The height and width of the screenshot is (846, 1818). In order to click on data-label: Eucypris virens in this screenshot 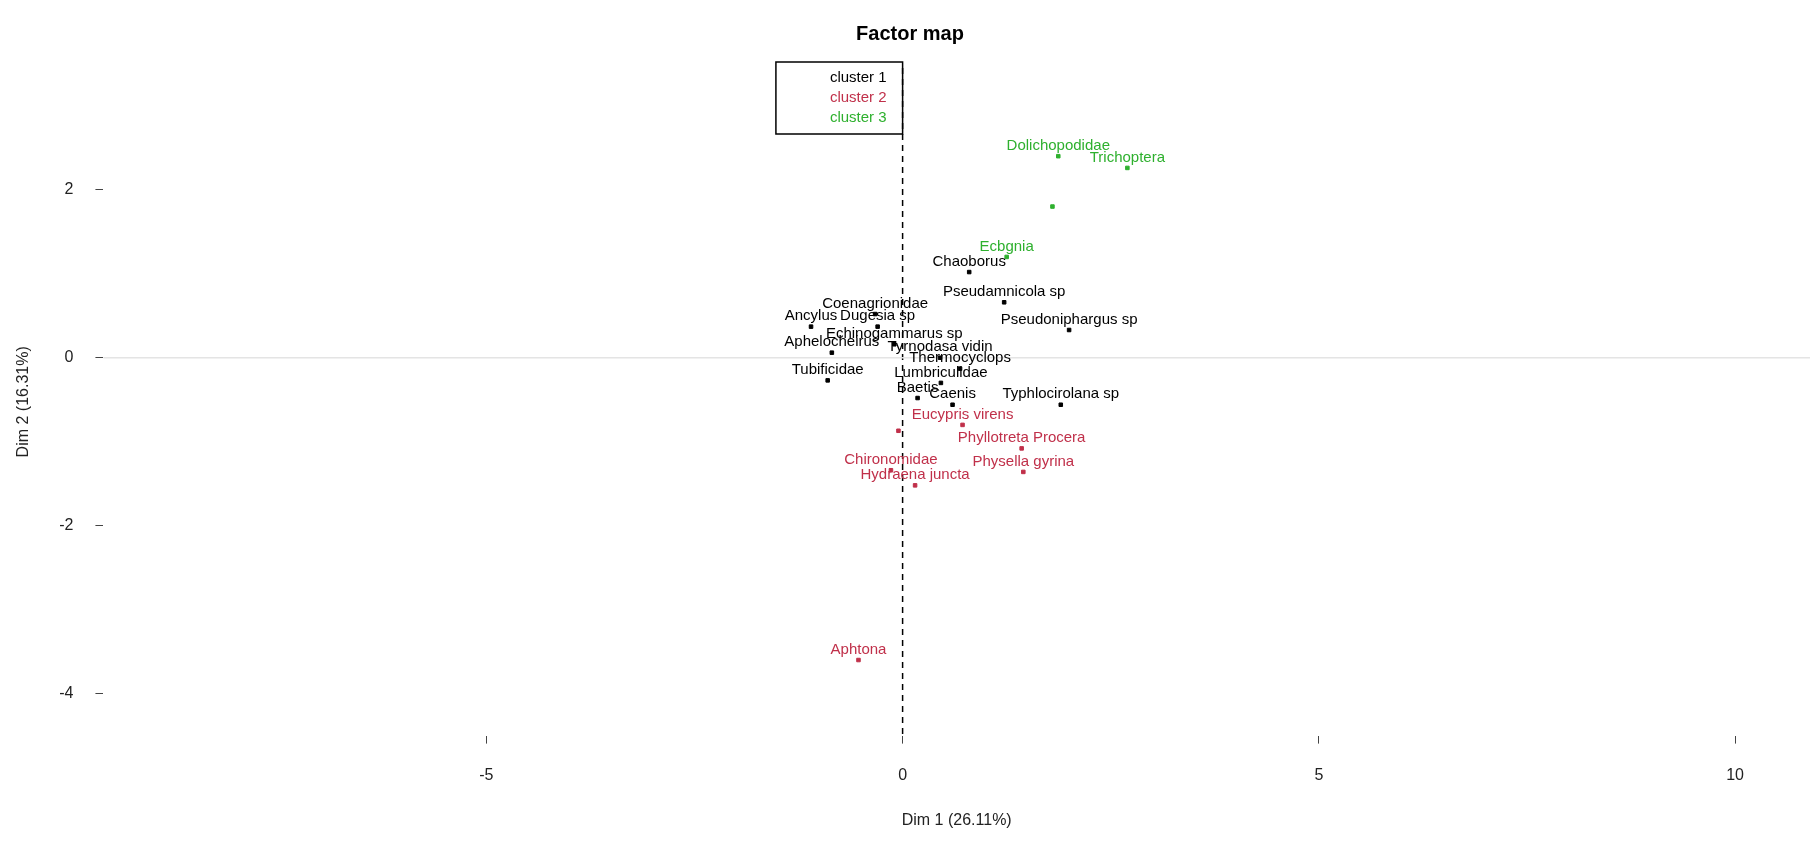, I will do `click(962, 413)`.